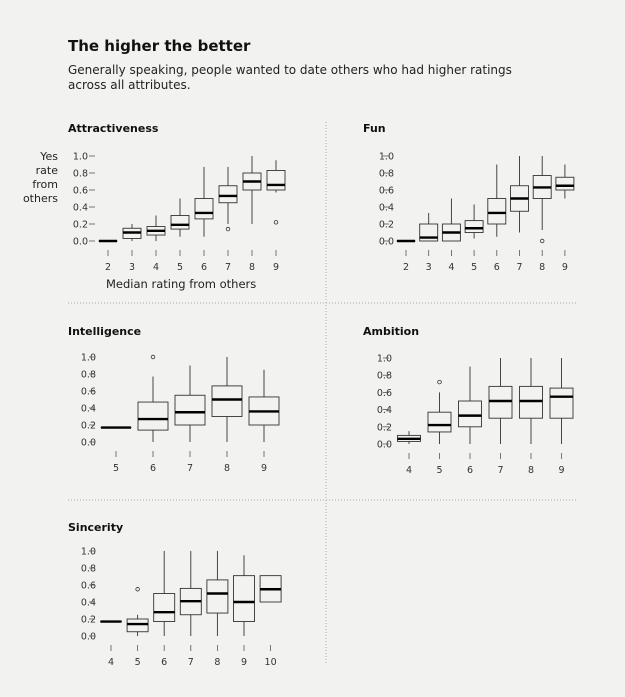 The width and height of the screenshot is (625, 697). Describe the element at coordinates (113, 128) in the screenshot. I see `panel-title: Attractiveness` at that location.